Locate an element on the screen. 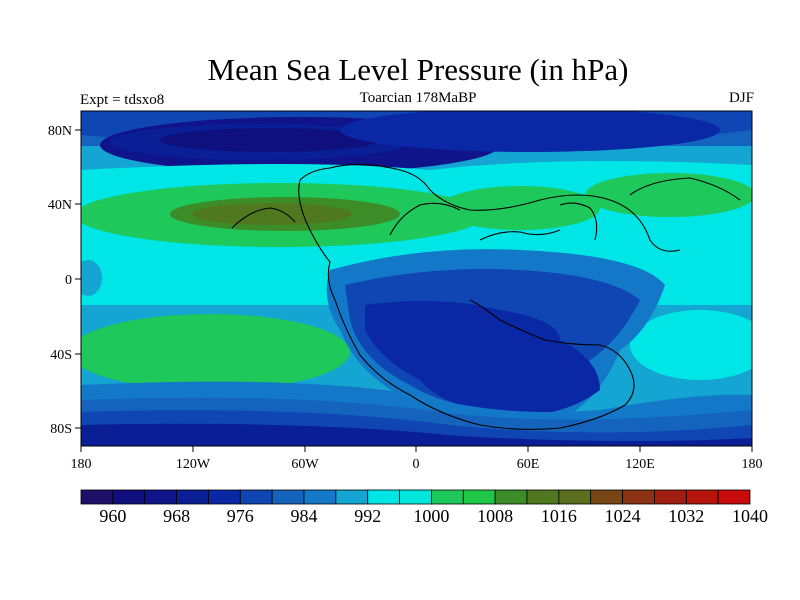 This screenshot has height=600, width=800. colorbar-label: 976 is located at coordinates (240, 516).